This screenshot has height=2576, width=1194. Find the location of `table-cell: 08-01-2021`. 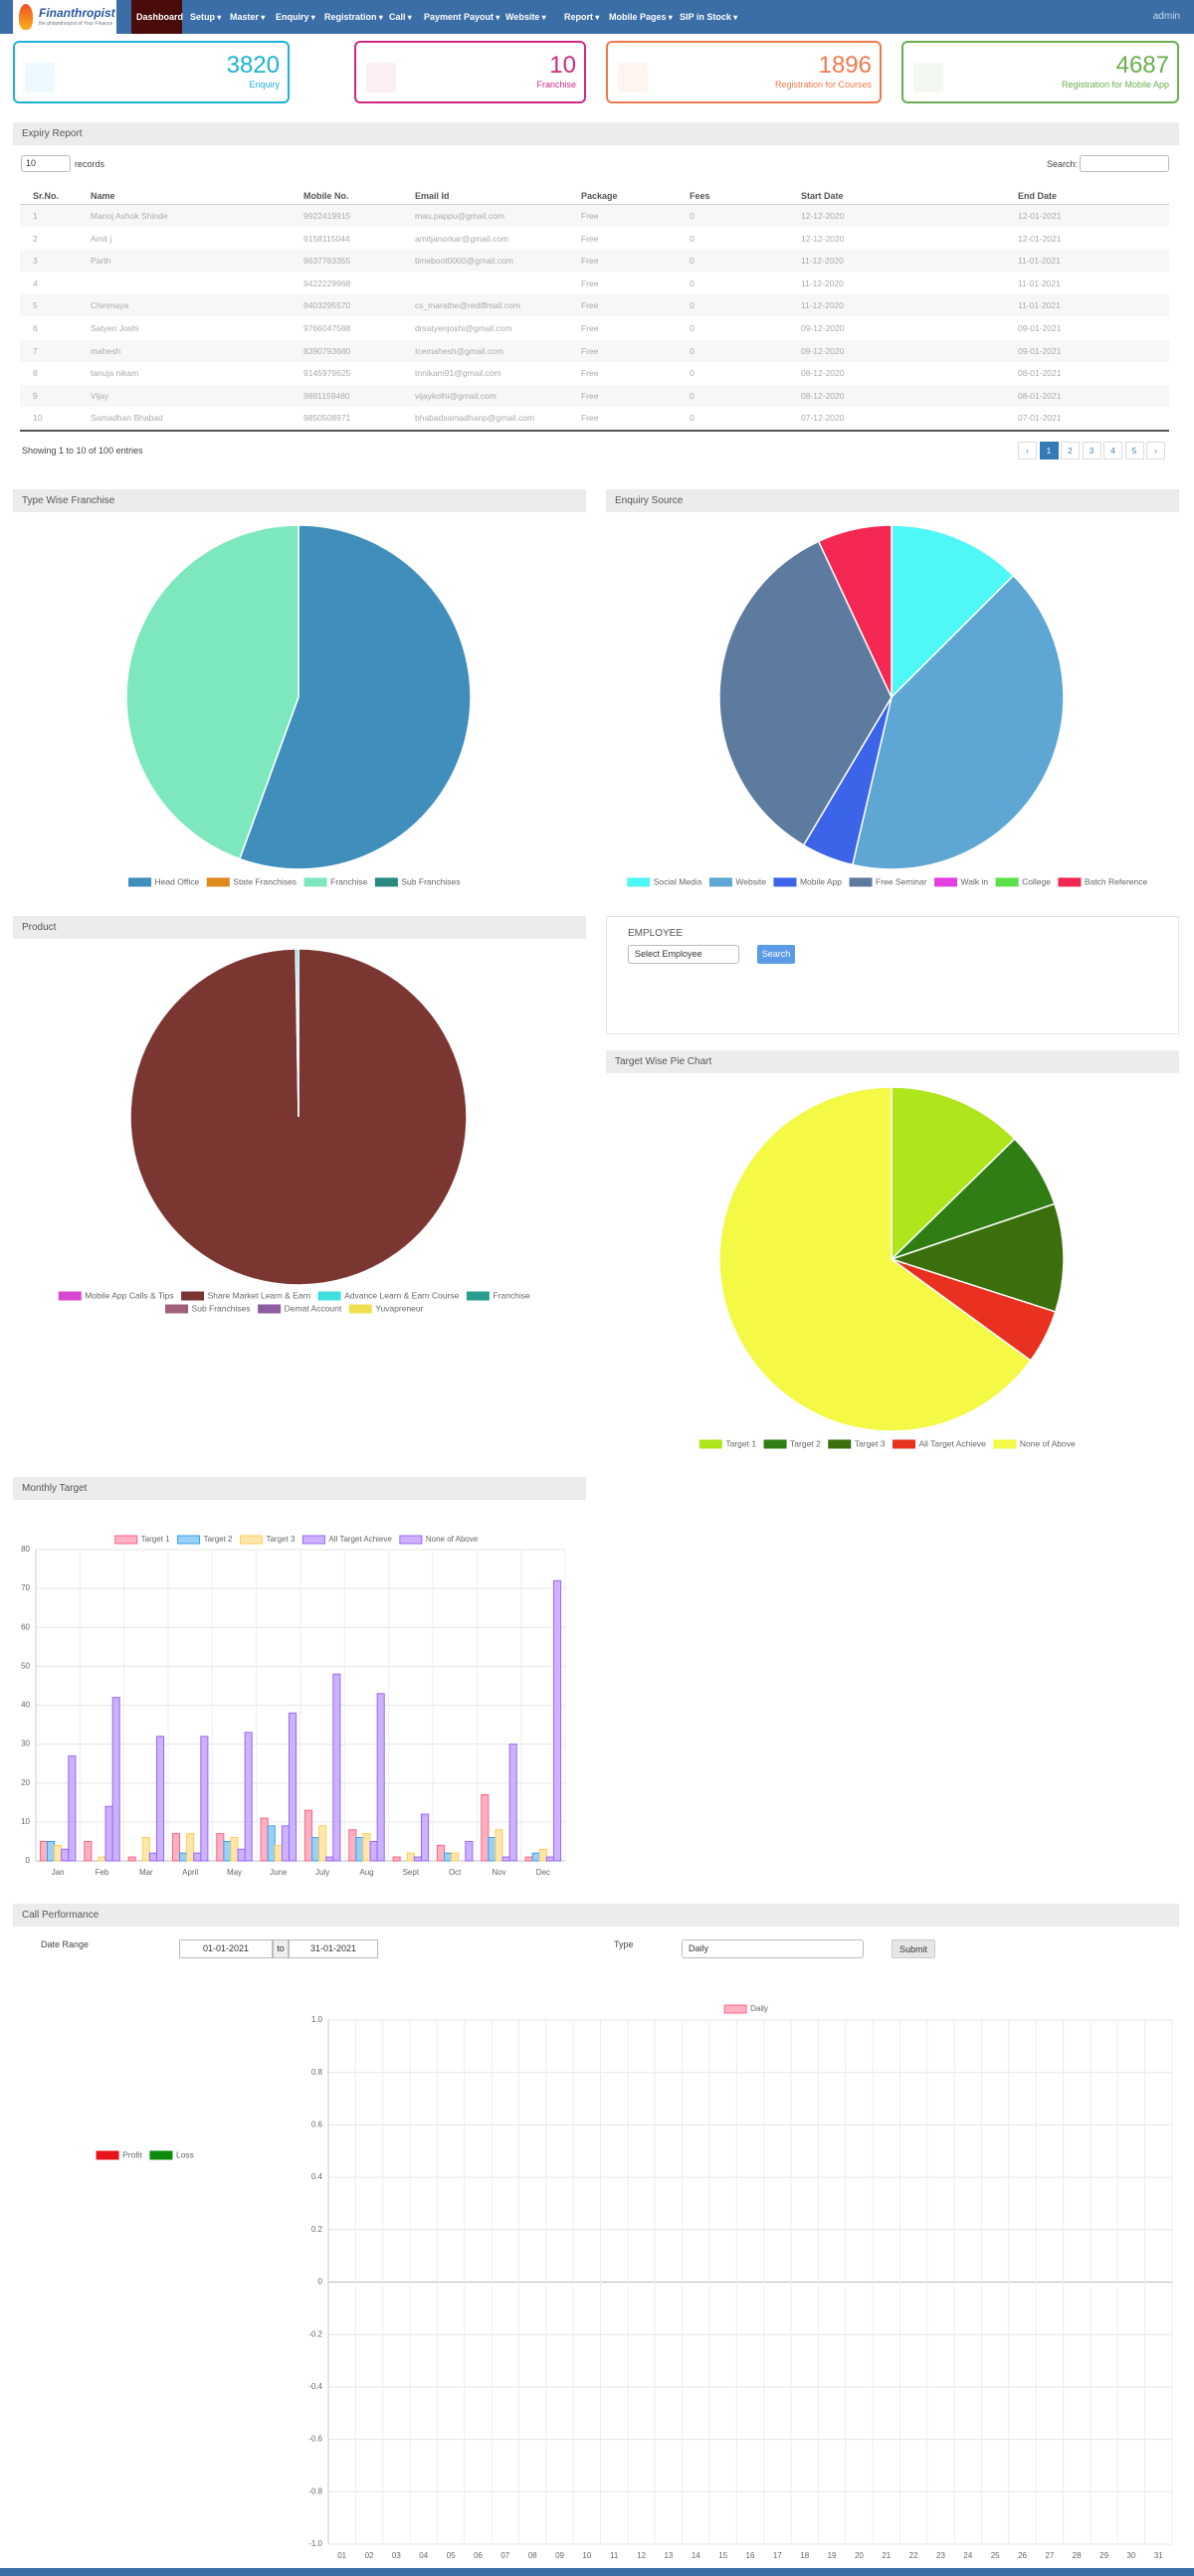

table-cell: 08-01-2021 is located at coordinates (1040, 373).